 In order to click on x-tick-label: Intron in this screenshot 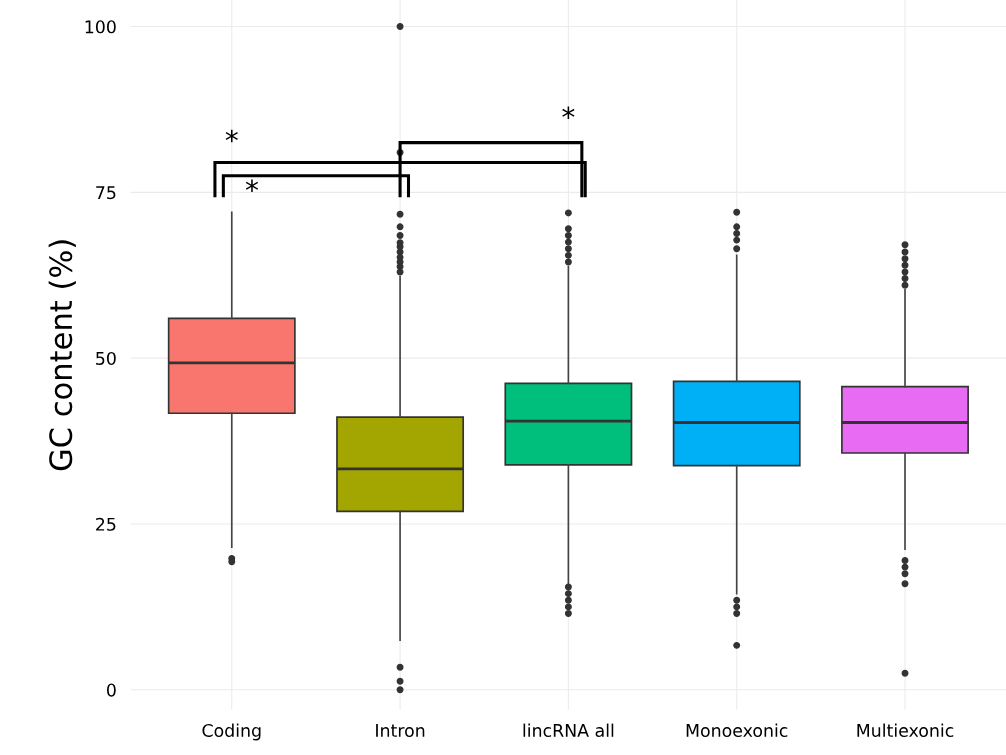, I will do `click(400, 731)`.